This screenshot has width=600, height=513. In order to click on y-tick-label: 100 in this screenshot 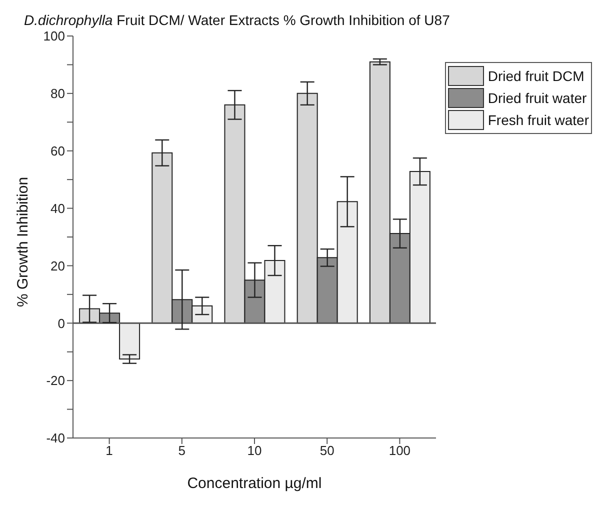, I will do `click(54, 36)`.